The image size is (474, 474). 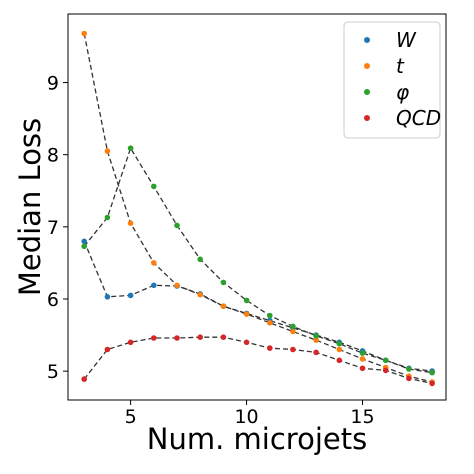 What do you see at coordinates (53, 228) in the screenshot?
I see `y-tick-label-2: 7` at bounding box center [53, 228].